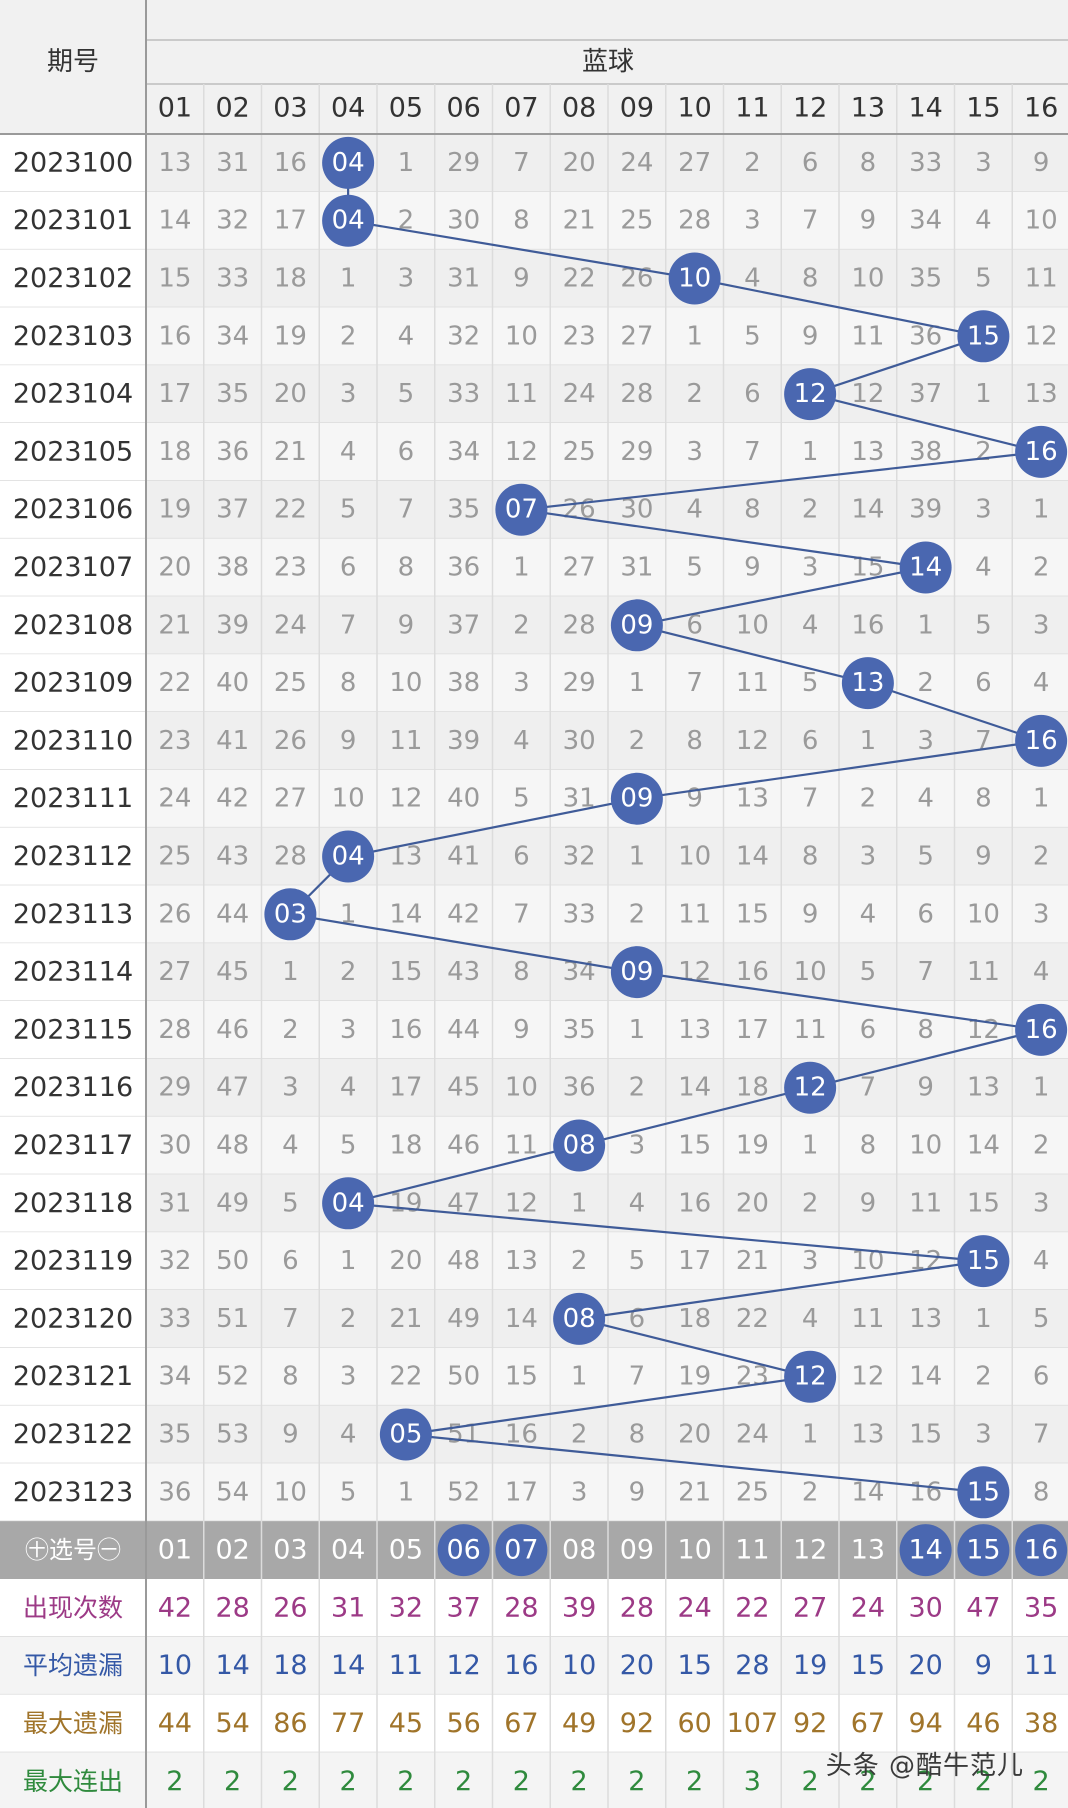  I want to click on miss-value: 41, so click(232, 741).